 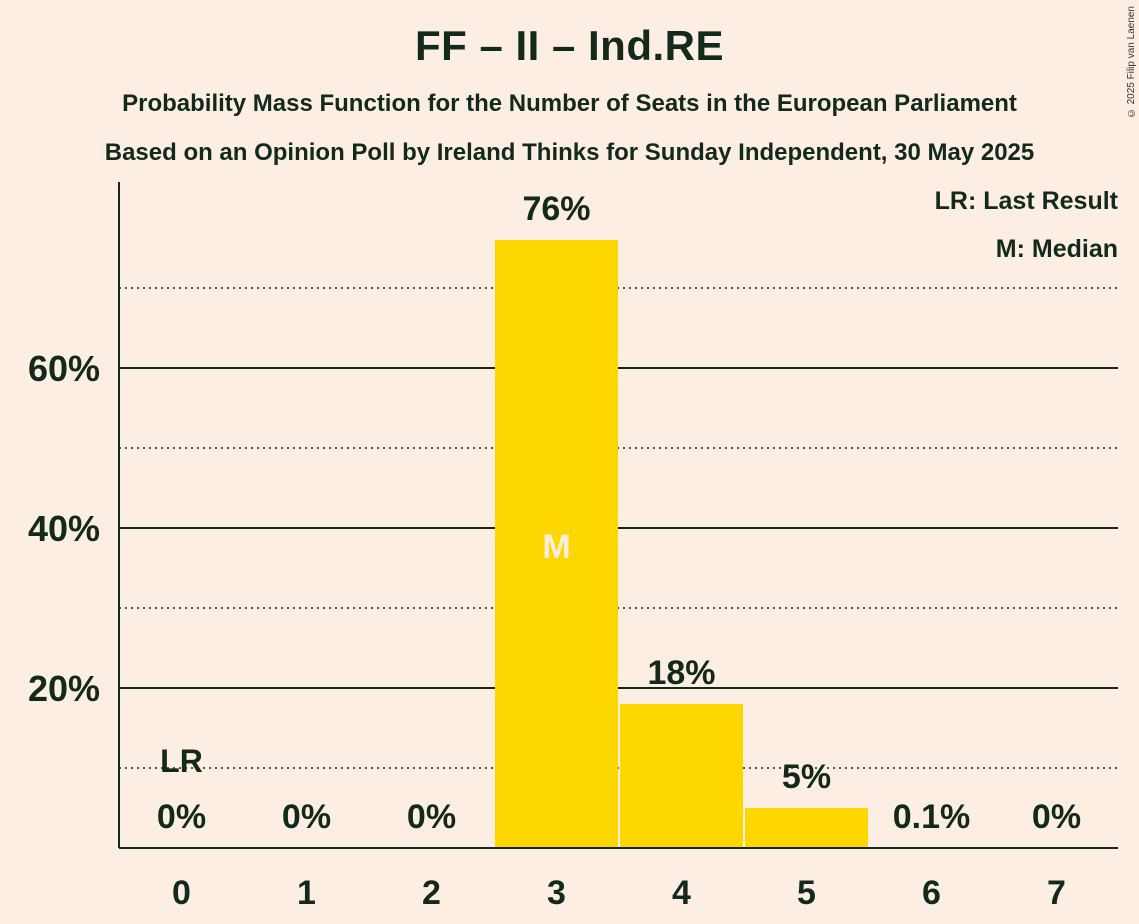 I want to click on bar-value-label: 18%, so click(x=681, y=673).